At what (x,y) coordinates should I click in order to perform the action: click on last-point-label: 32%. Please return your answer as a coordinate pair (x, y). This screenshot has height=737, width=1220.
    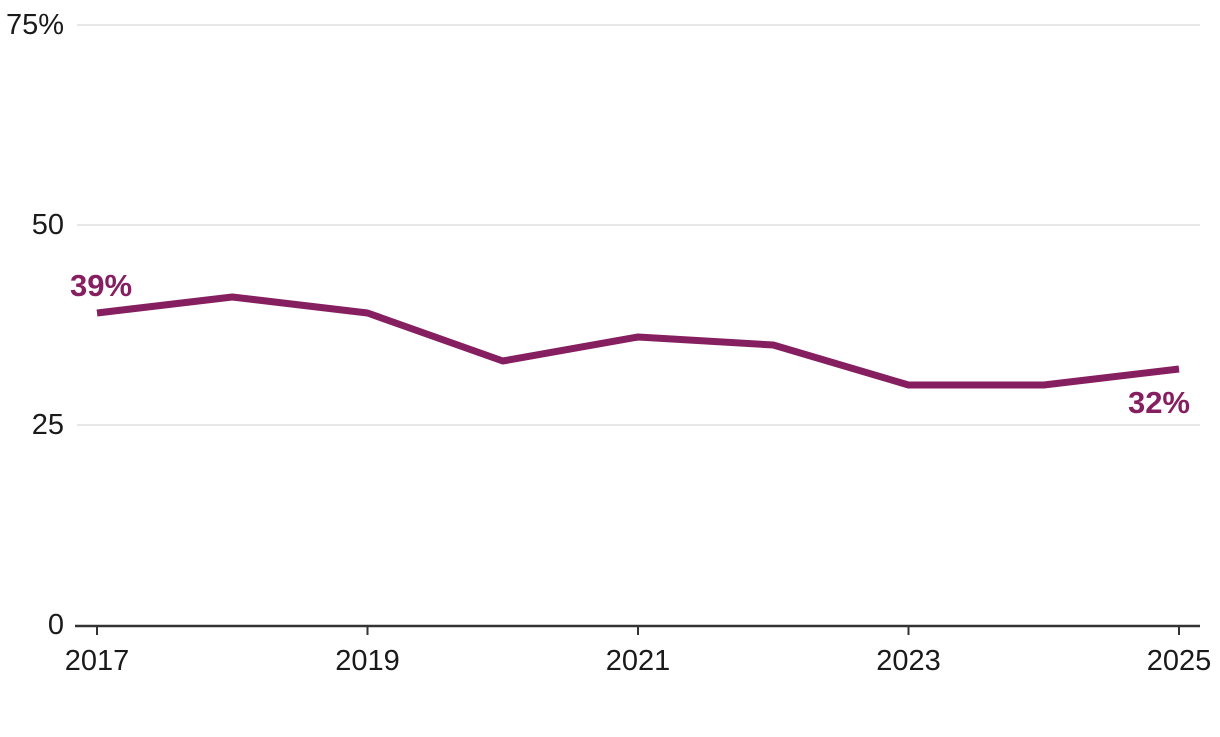
    Looking at the image, I should click on (1159, 402).